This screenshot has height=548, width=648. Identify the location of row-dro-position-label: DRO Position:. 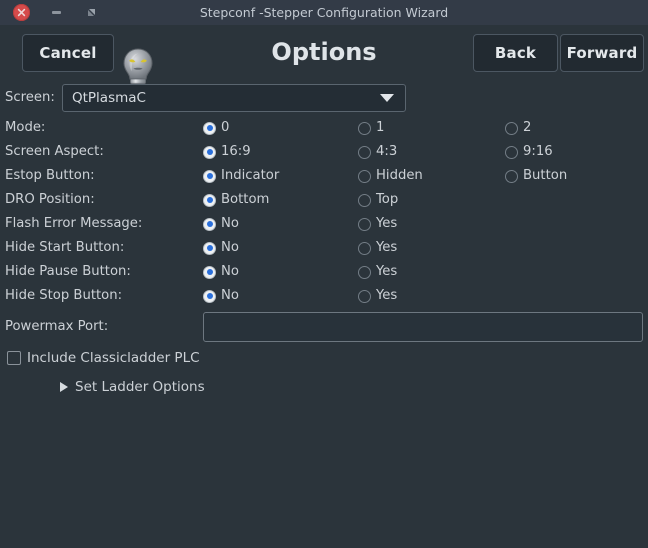
(50, 199).